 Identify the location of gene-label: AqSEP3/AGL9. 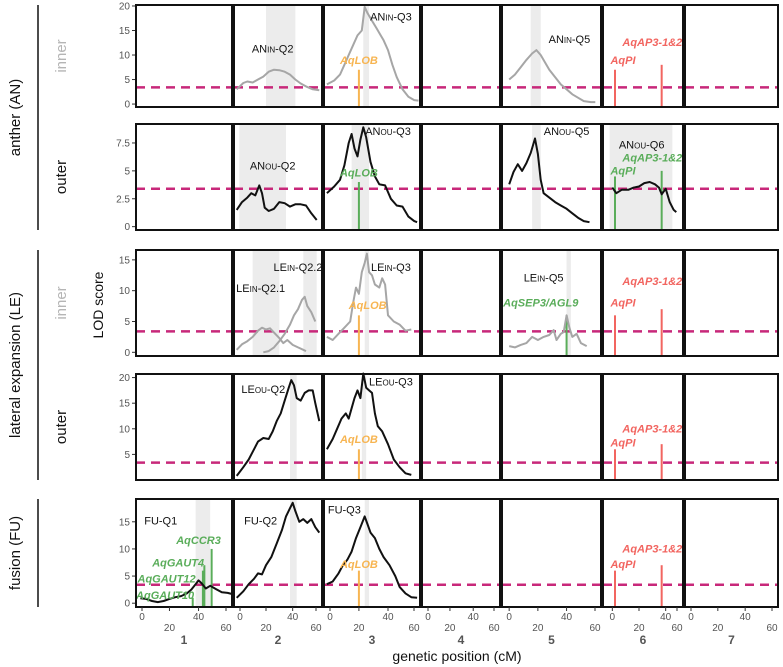
(540, 304).